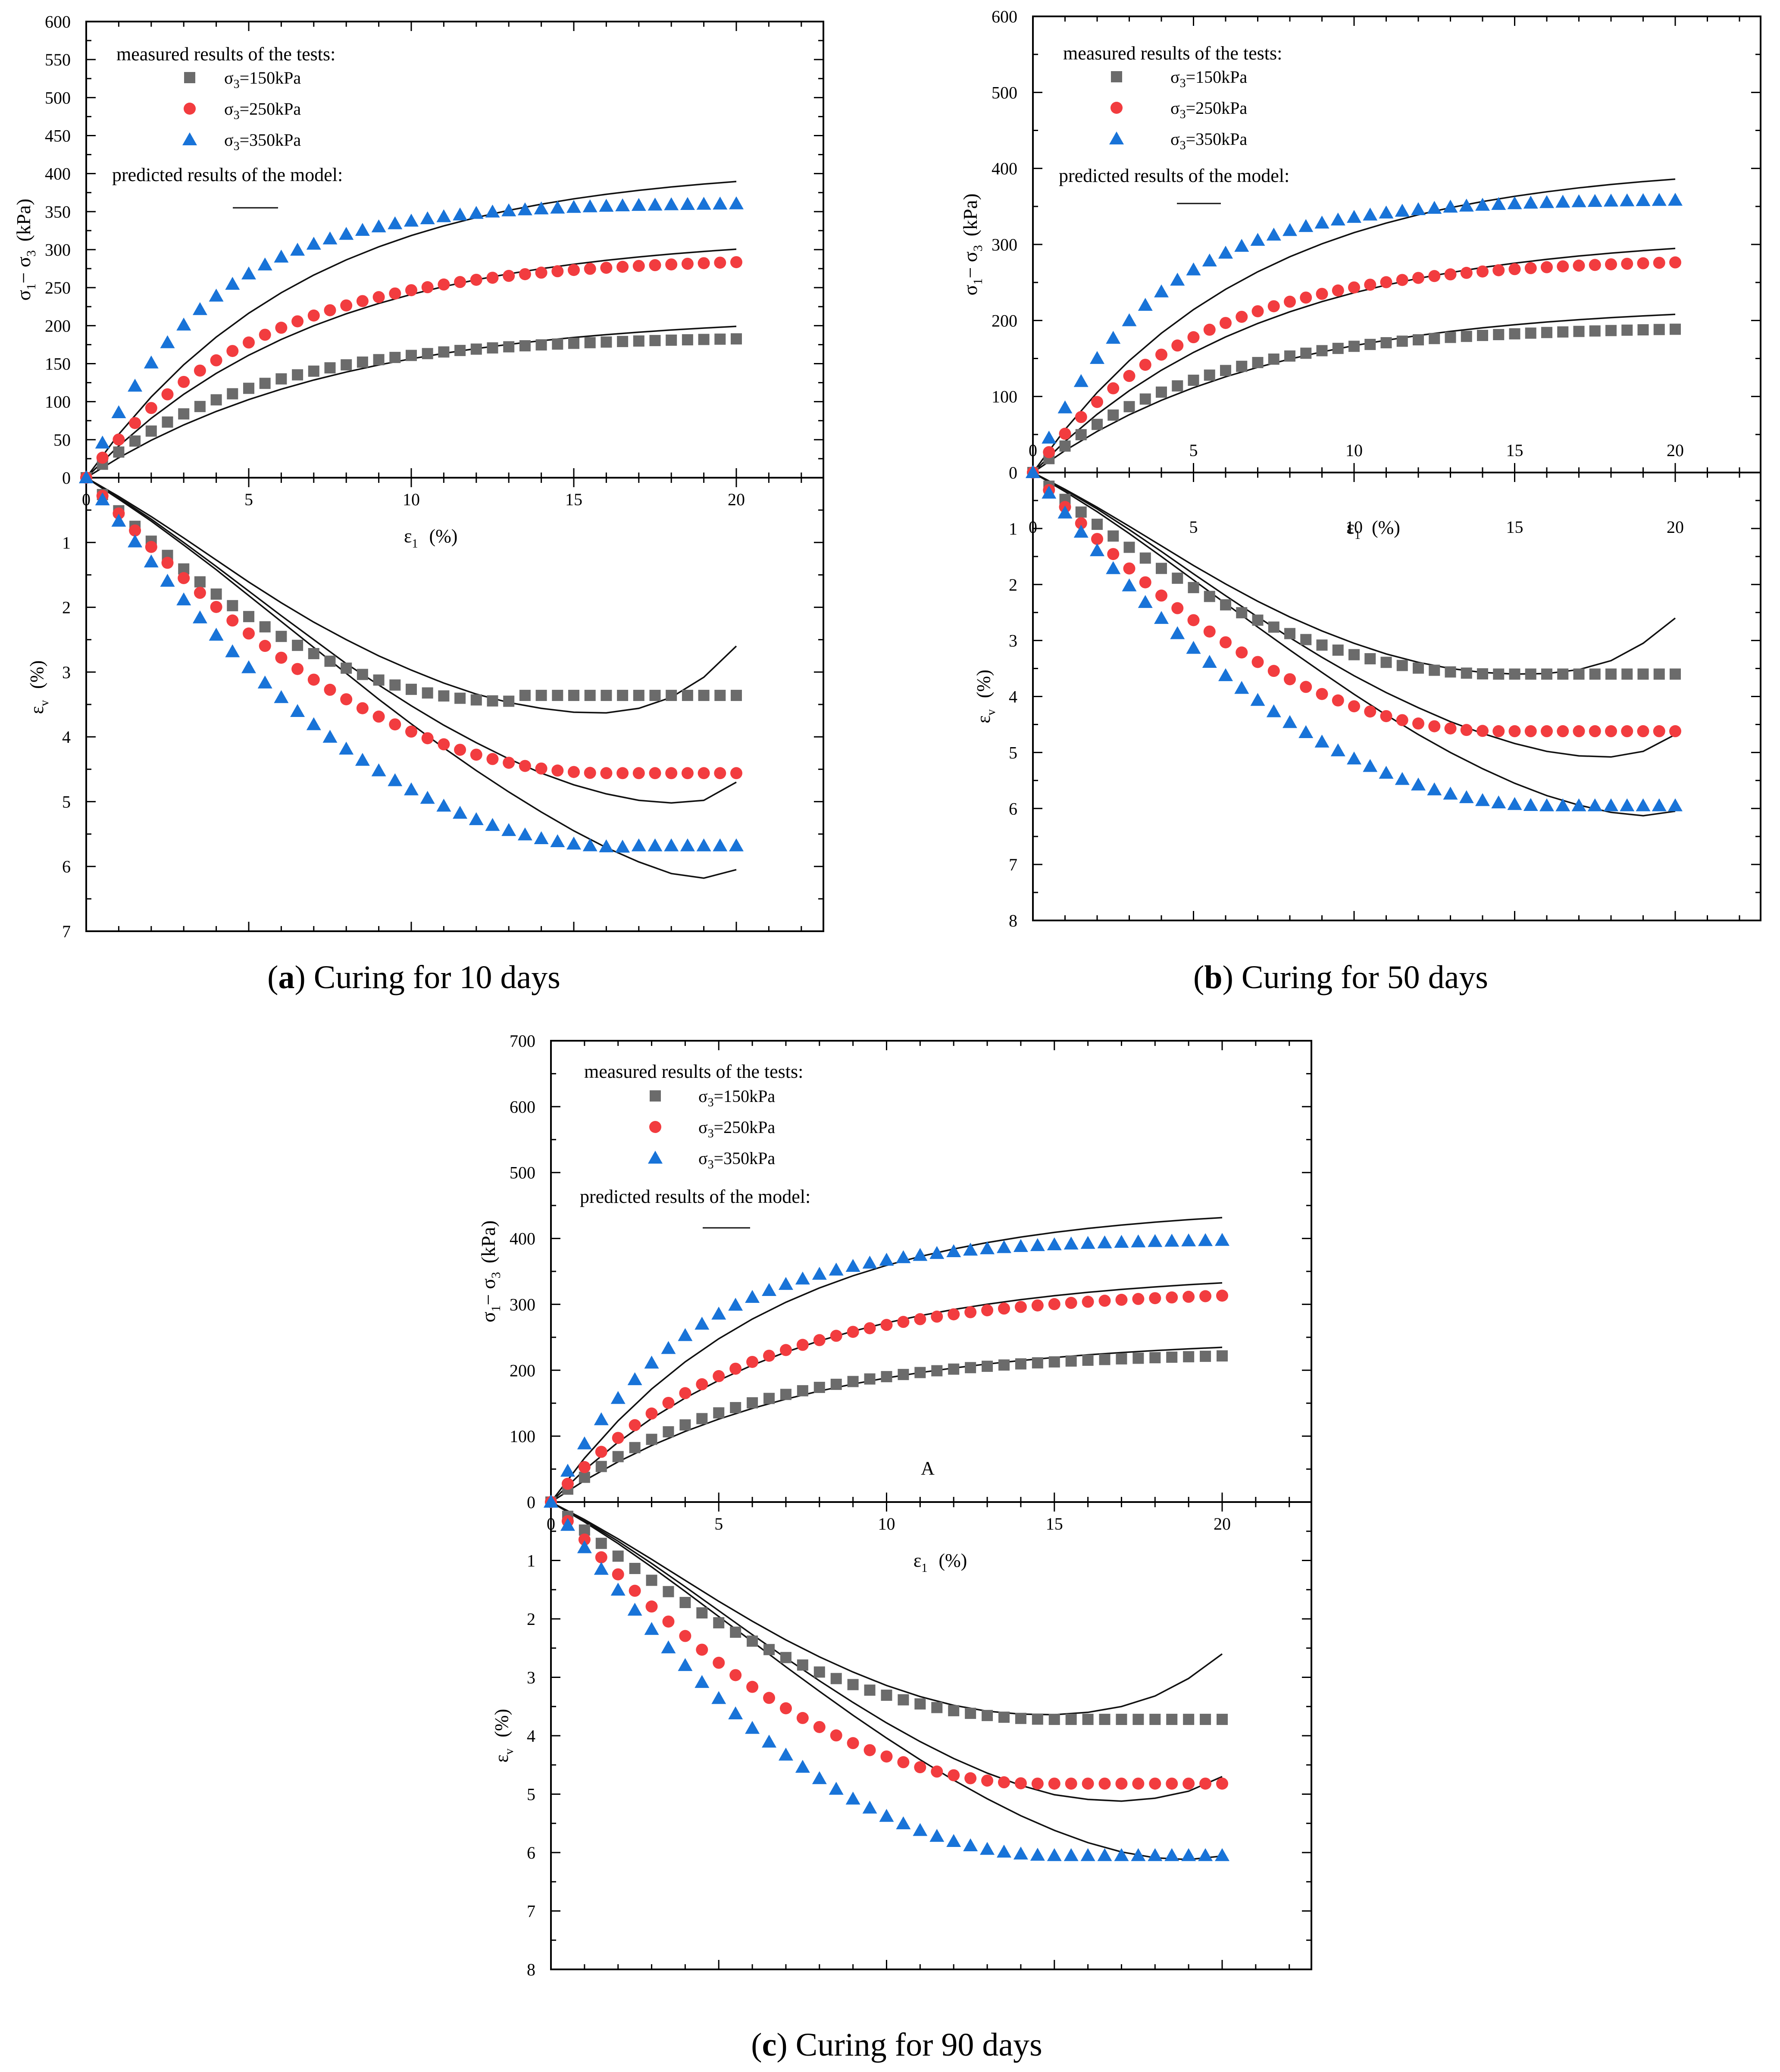 The width and height of the screenshot is (1780, 2072). Describe the element at coordinates (58, 174) in the screenshot. I see `y-top-tick-label: 400` at that location.